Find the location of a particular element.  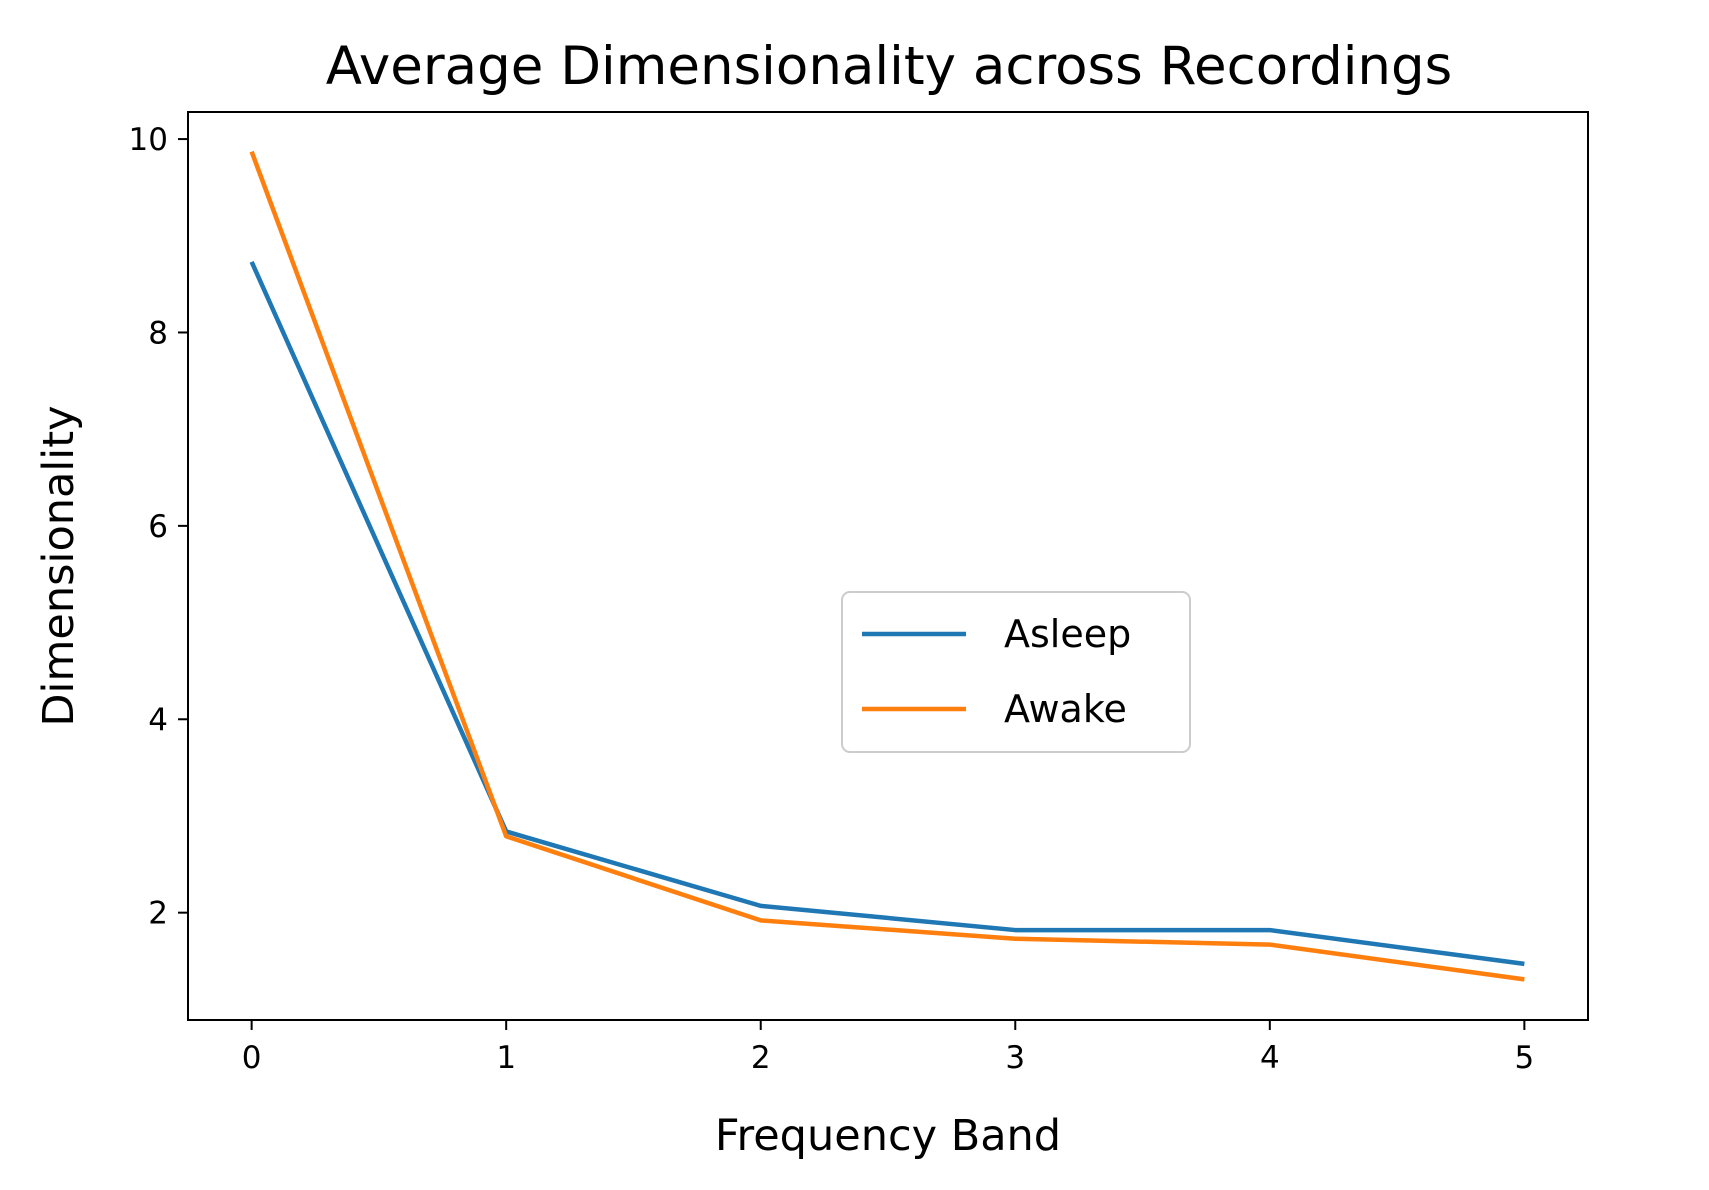

y-axis-ticks: 2 4 6 8 10 is located at coordinates (158, 527).